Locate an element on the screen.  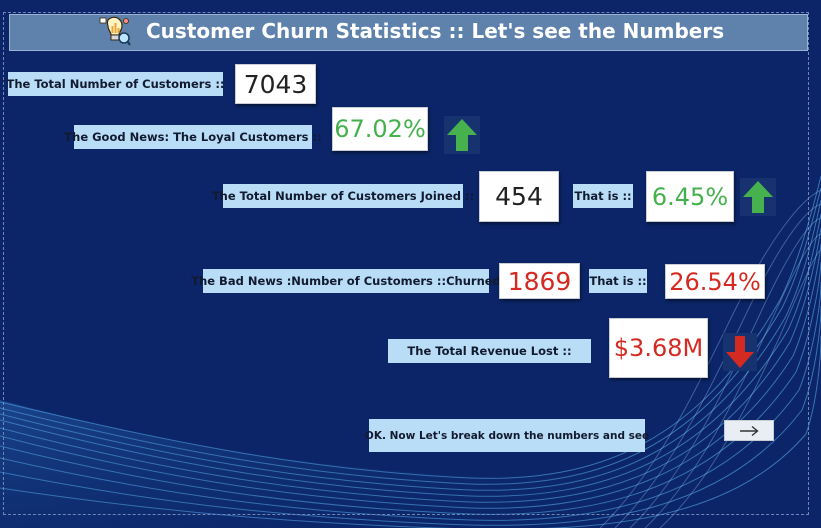
total-customers-value: 7043 is located at coordinates (275, 84).